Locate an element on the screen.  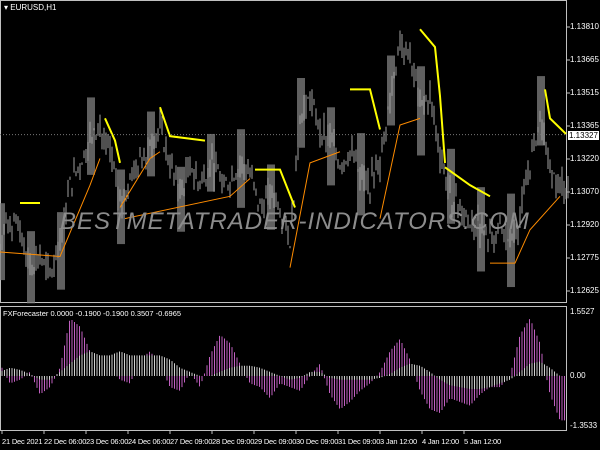
indicator-y-label: -1.3533 is located at coordinates (584, 425).